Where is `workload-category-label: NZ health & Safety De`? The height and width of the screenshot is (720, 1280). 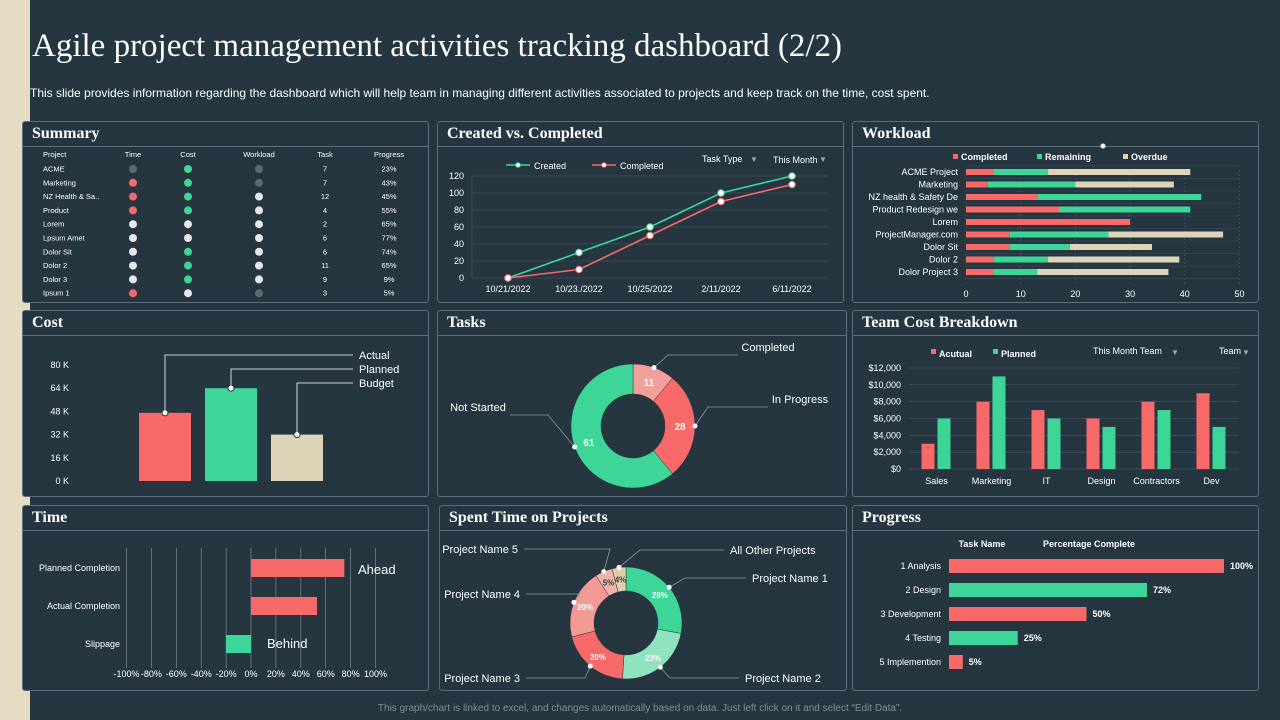 workload-category-label: NZ health & Safety De is located at coordinates (913, 197).